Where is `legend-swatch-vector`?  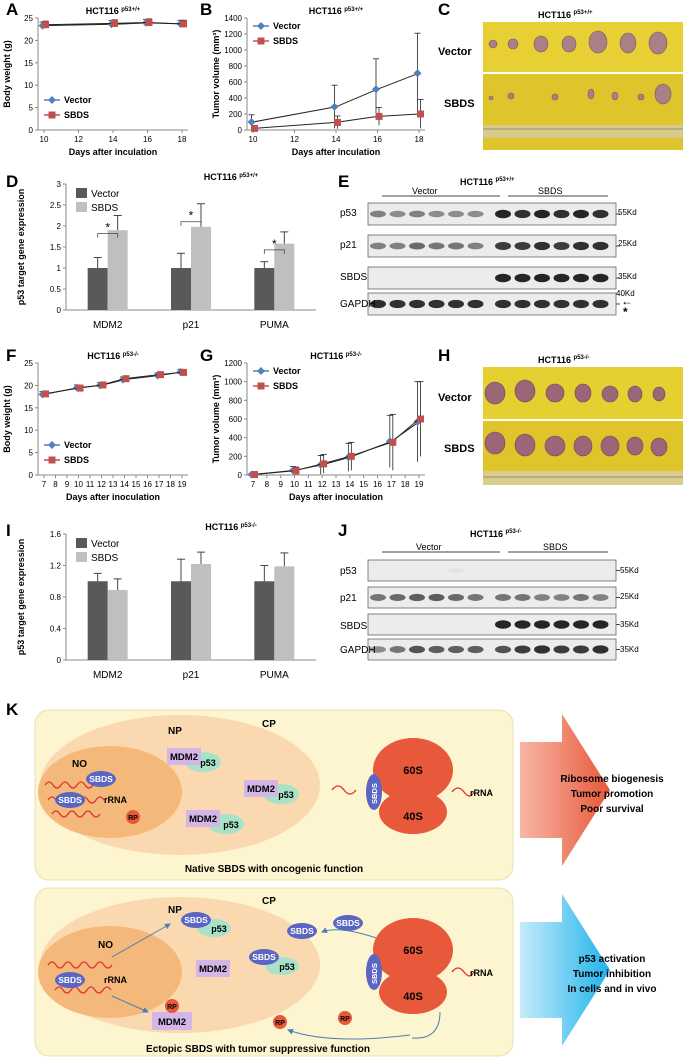
legend-swatch-vector is located at coordinates (81, 543).